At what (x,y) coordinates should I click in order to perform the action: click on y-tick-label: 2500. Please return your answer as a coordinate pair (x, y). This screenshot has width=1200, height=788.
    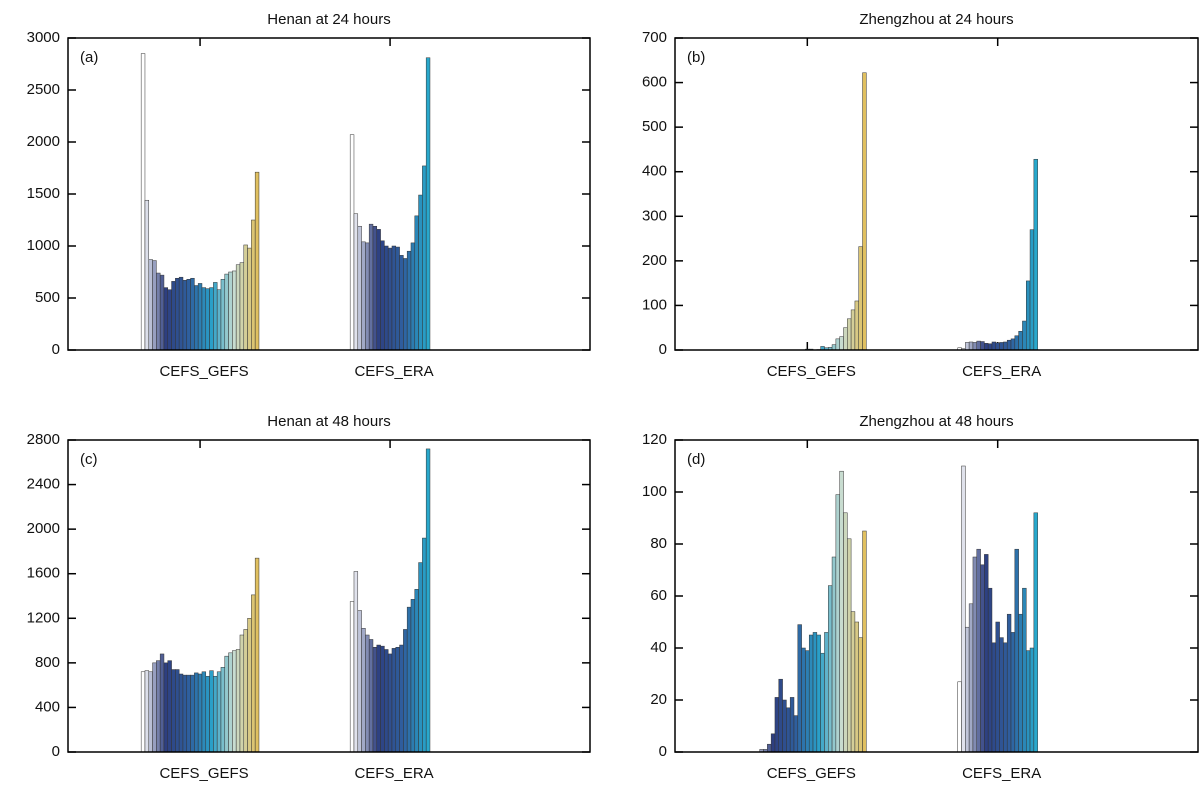
    Looking at the image, I should click on (43, 89).